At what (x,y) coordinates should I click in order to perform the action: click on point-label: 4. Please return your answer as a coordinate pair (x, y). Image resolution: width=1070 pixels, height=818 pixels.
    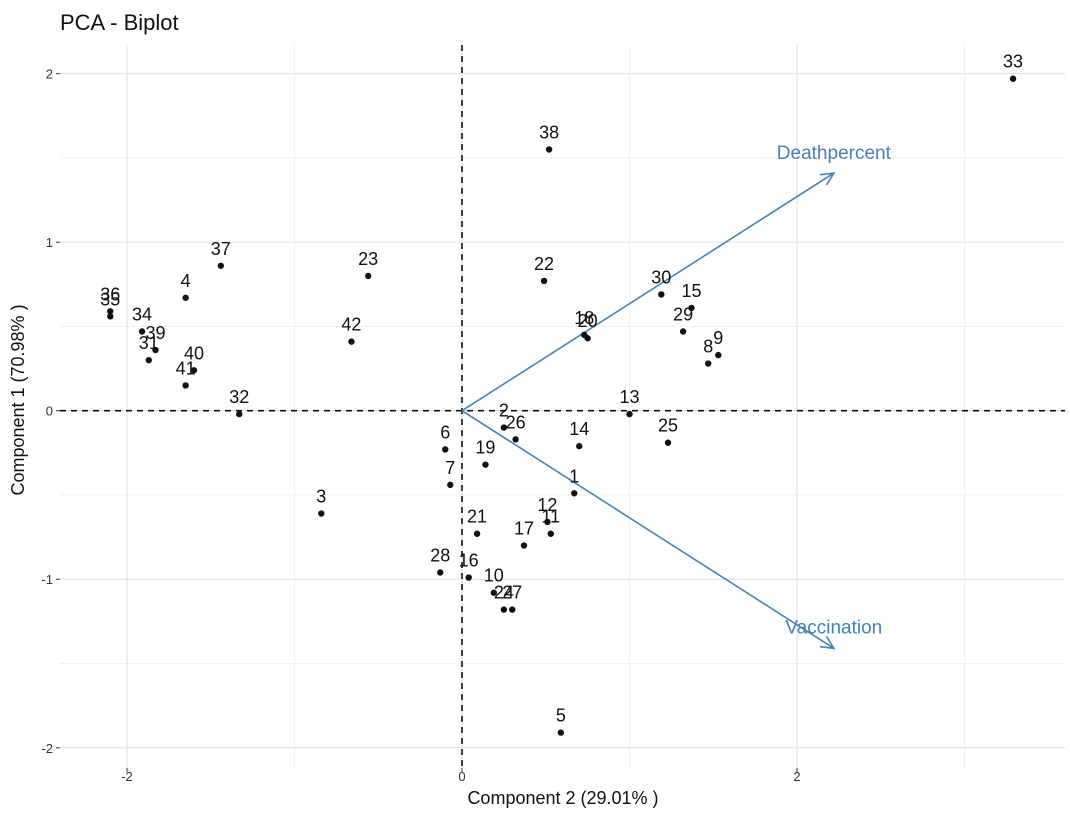
    Looking at the image, I should click on (186, 281).